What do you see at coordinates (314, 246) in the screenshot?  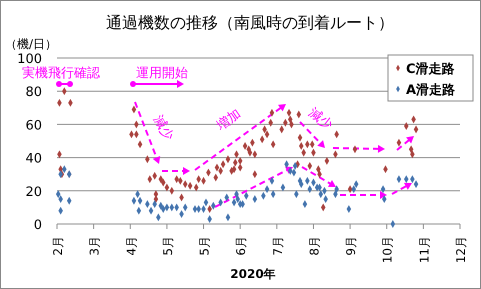 I see `x-tick-label: 8月` at bounding box center [314, 246].